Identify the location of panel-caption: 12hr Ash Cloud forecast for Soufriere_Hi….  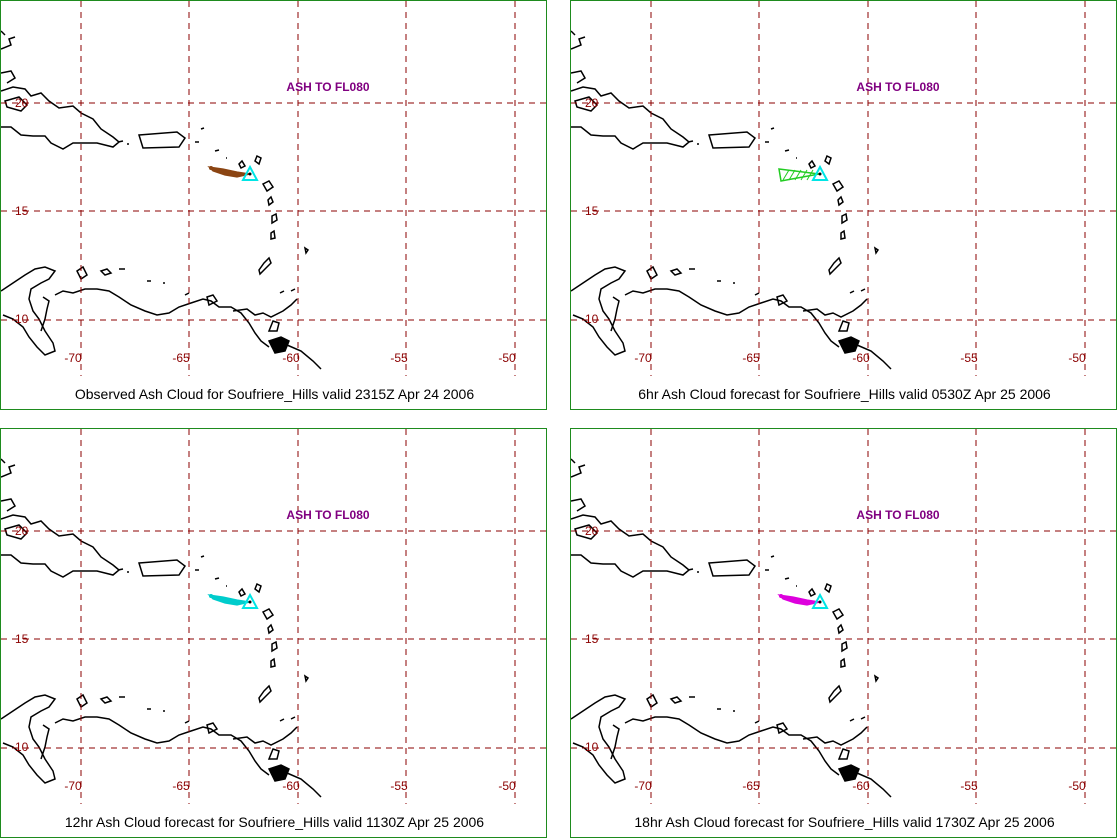
(274, 822).